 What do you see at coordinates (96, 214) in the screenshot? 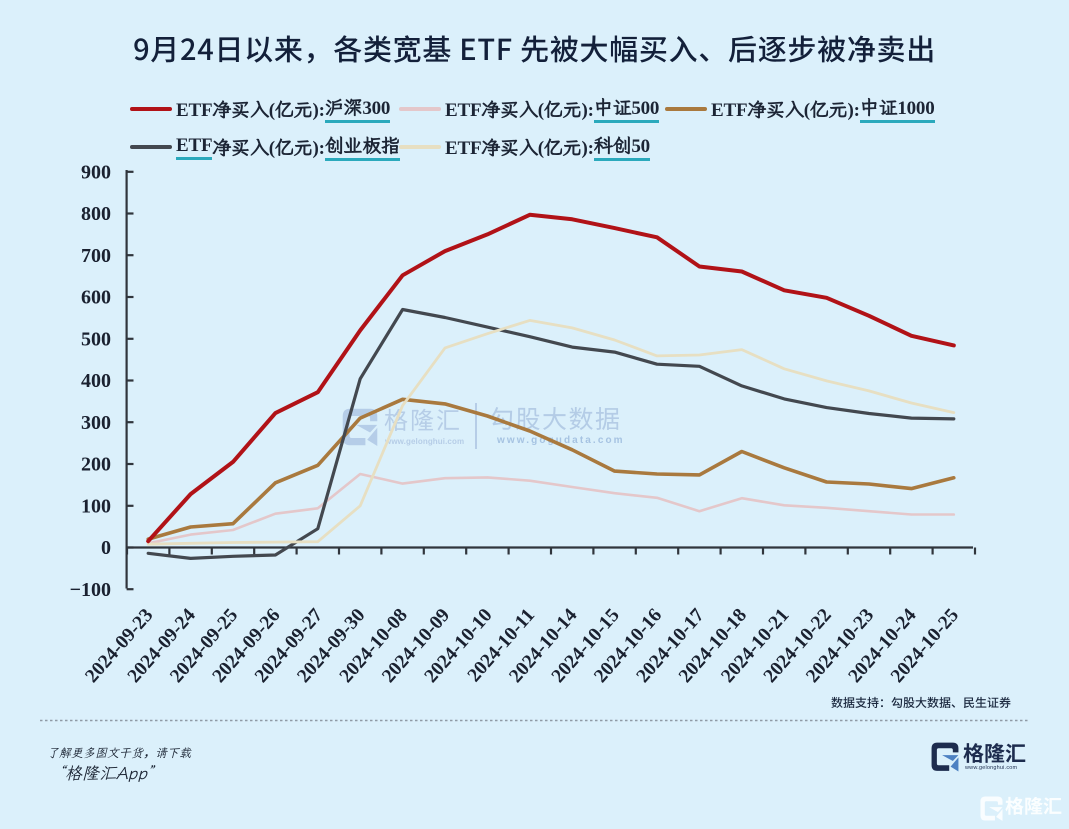
I see `svg-text: 800` at bounding box center [96, 214].